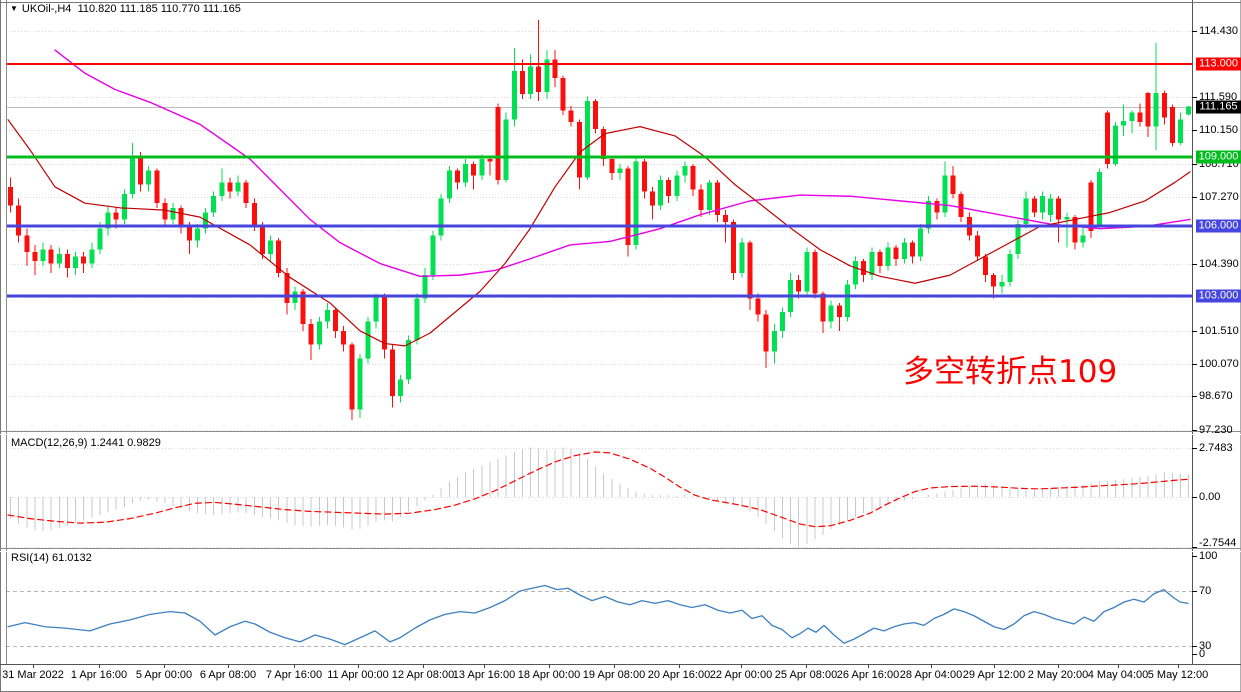 Image resolution: width=1241 pixels, height=692 pixels. I want to click on price-axis-label: 111.590, so click(1218, 96).